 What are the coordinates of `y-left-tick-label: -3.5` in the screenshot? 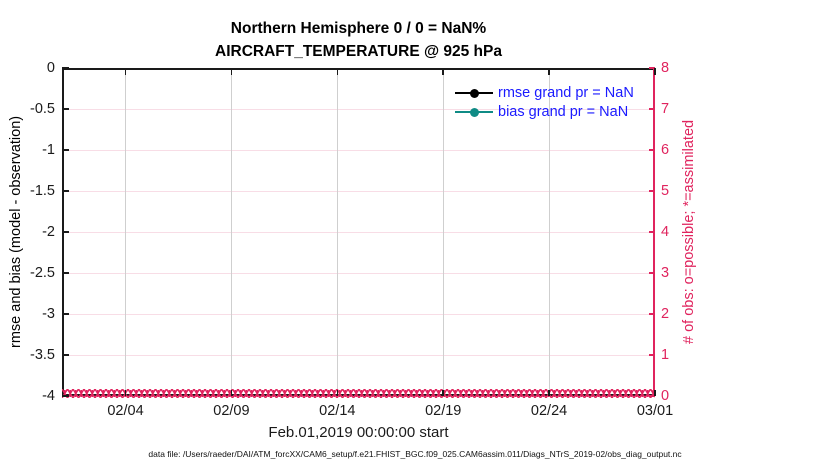 It's located at (42, 355).